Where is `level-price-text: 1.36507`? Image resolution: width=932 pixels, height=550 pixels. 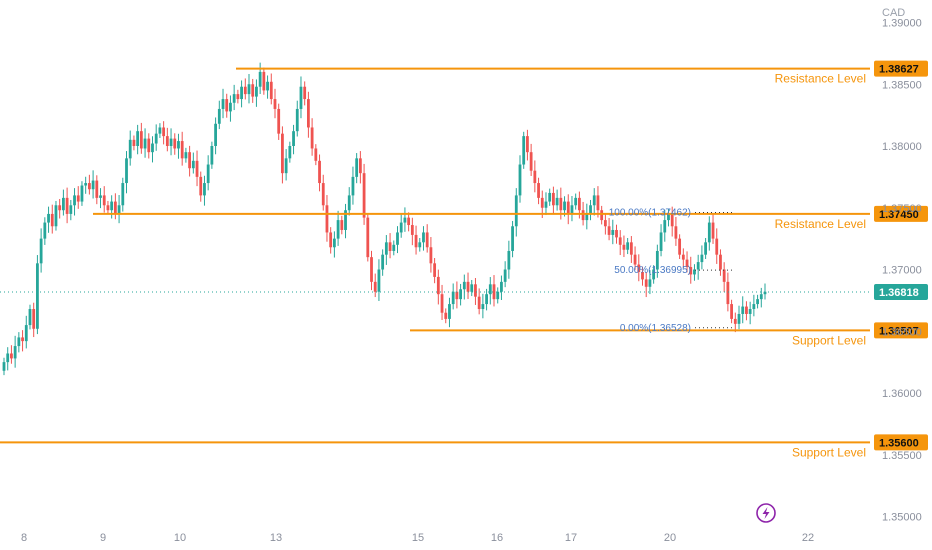 level-price-text: 1.36507 is located at coordinates (899, 331).